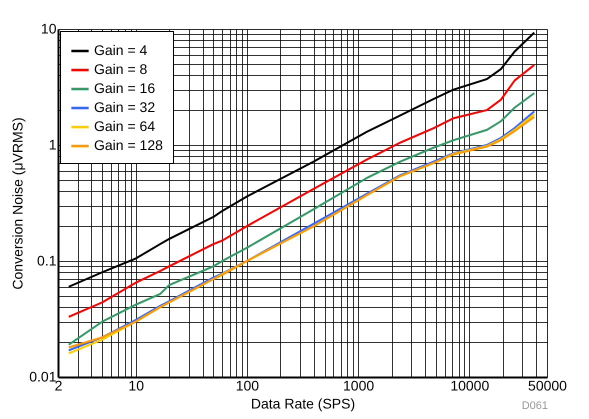  Describe the element at coordinates (48, 28) in the screenshot. I see `y-tick-label: 10` at that location.